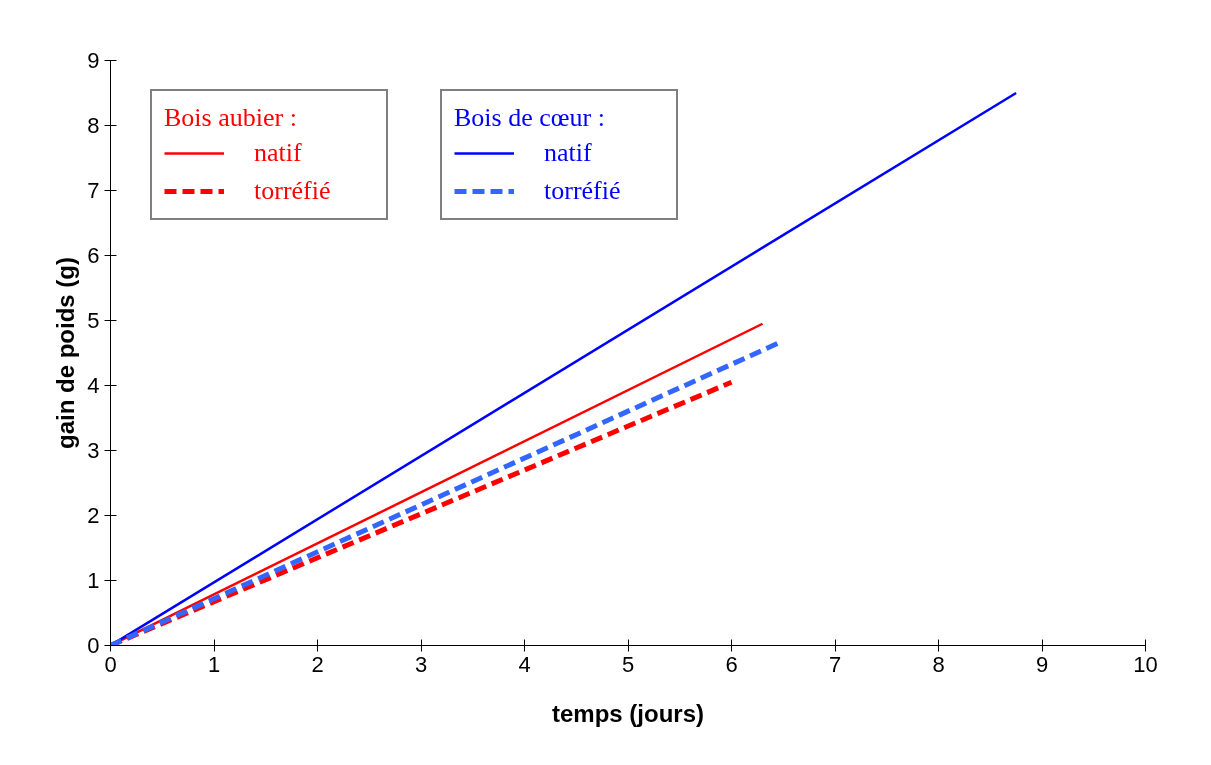 The height and width of the screenshot is (765, 1211). What do you see at coordinates (317, 664) in the screenshot?
I see `x-tick-label: 2` at bounding box center [317, 664].